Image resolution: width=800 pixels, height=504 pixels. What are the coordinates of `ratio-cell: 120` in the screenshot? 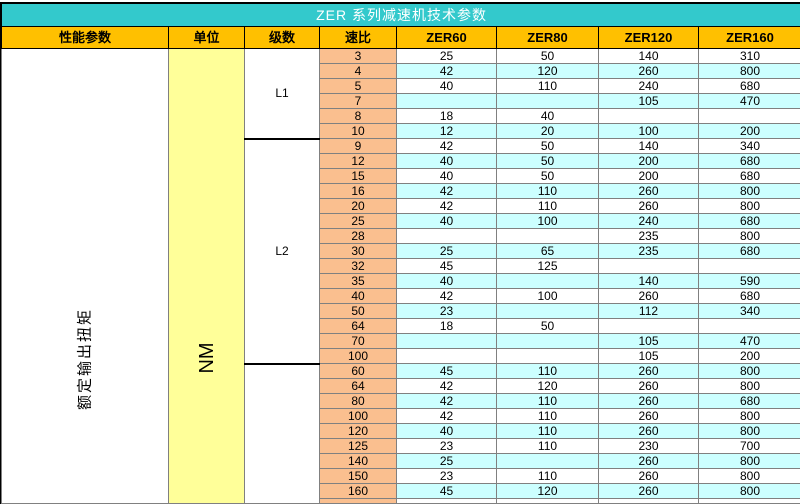 It's located at (358, 431).